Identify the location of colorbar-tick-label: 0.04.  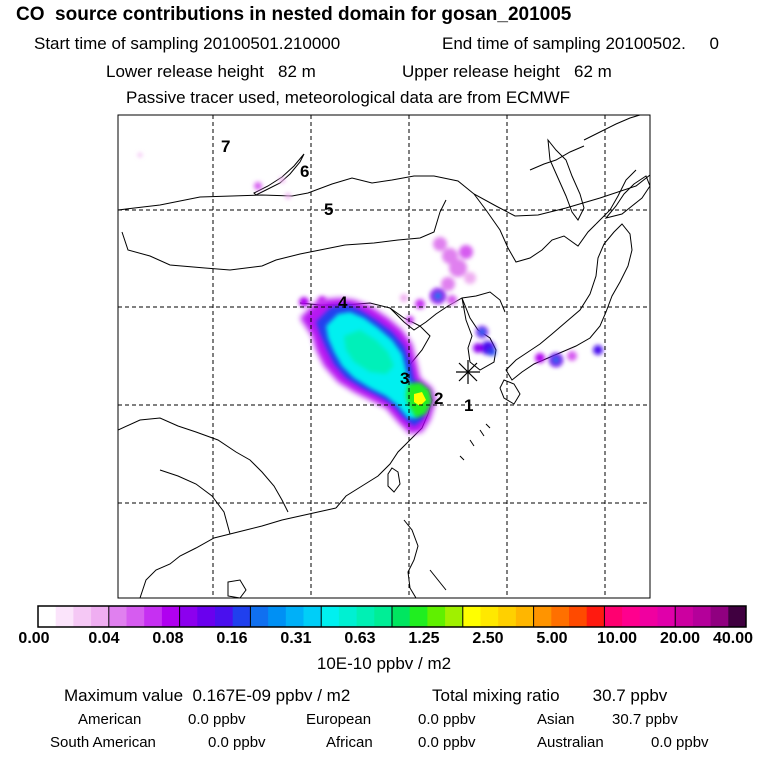
(104, 638).